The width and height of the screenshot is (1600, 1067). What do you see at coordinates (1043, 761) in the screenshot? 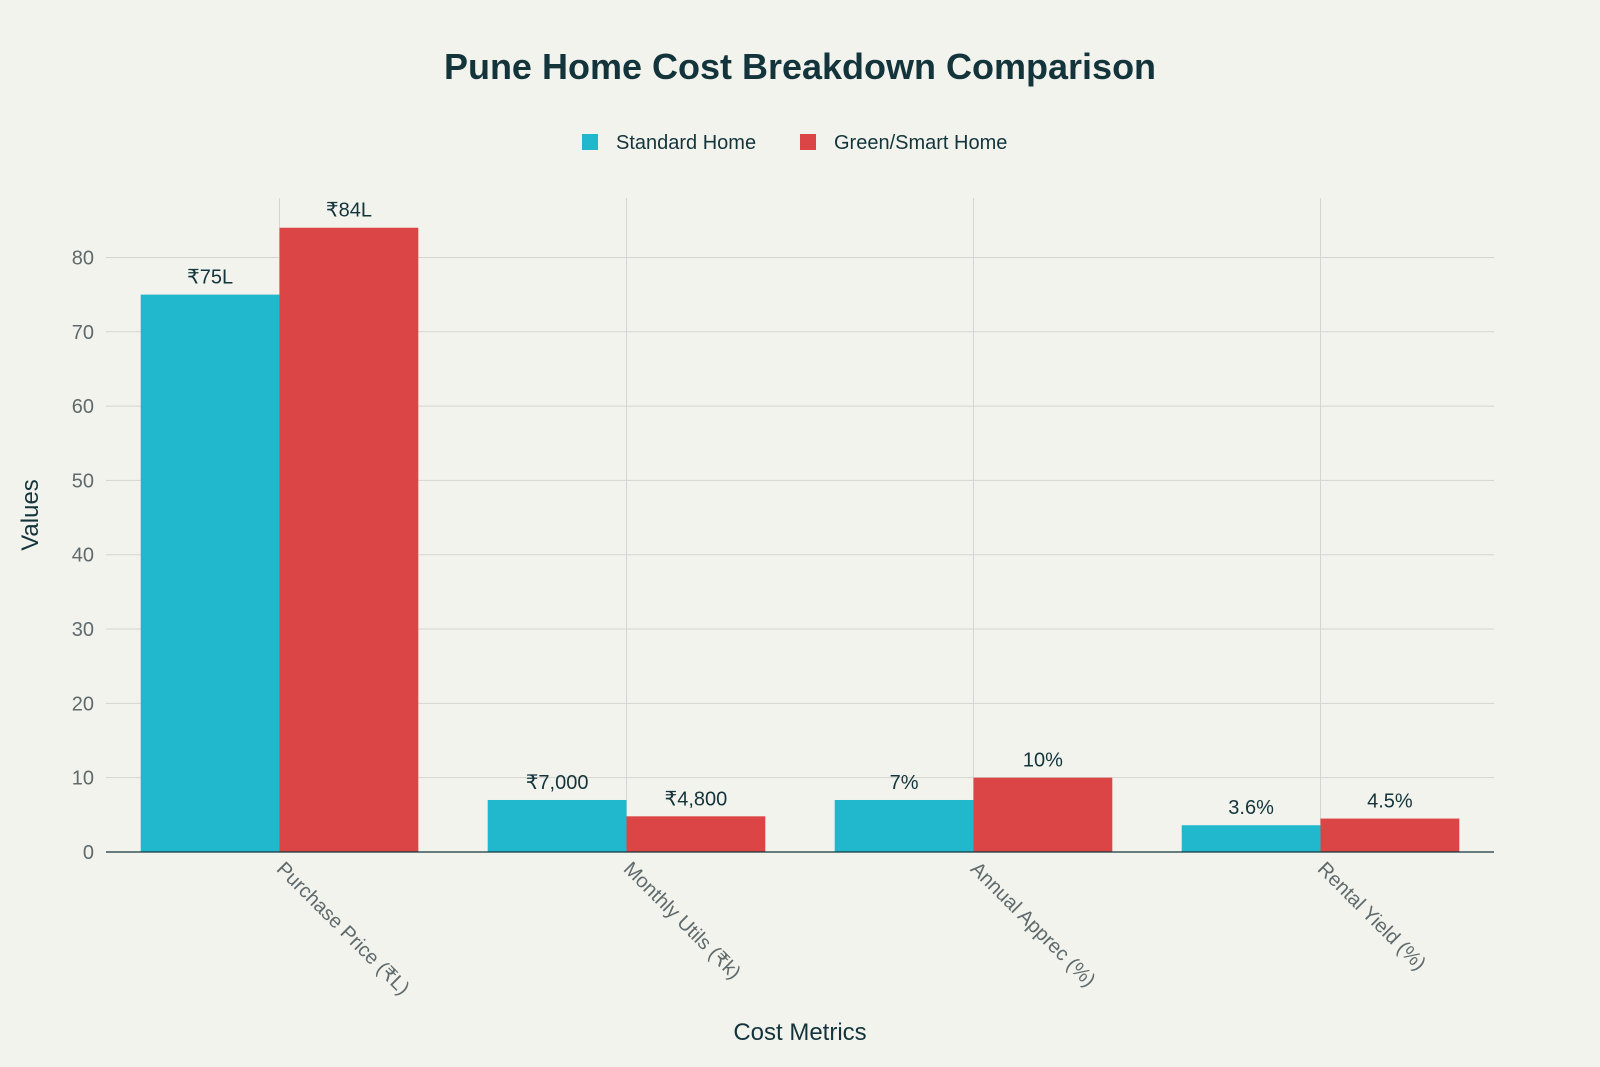
I see `bar-value-label: 10%` at bounding box center [1043, 761].